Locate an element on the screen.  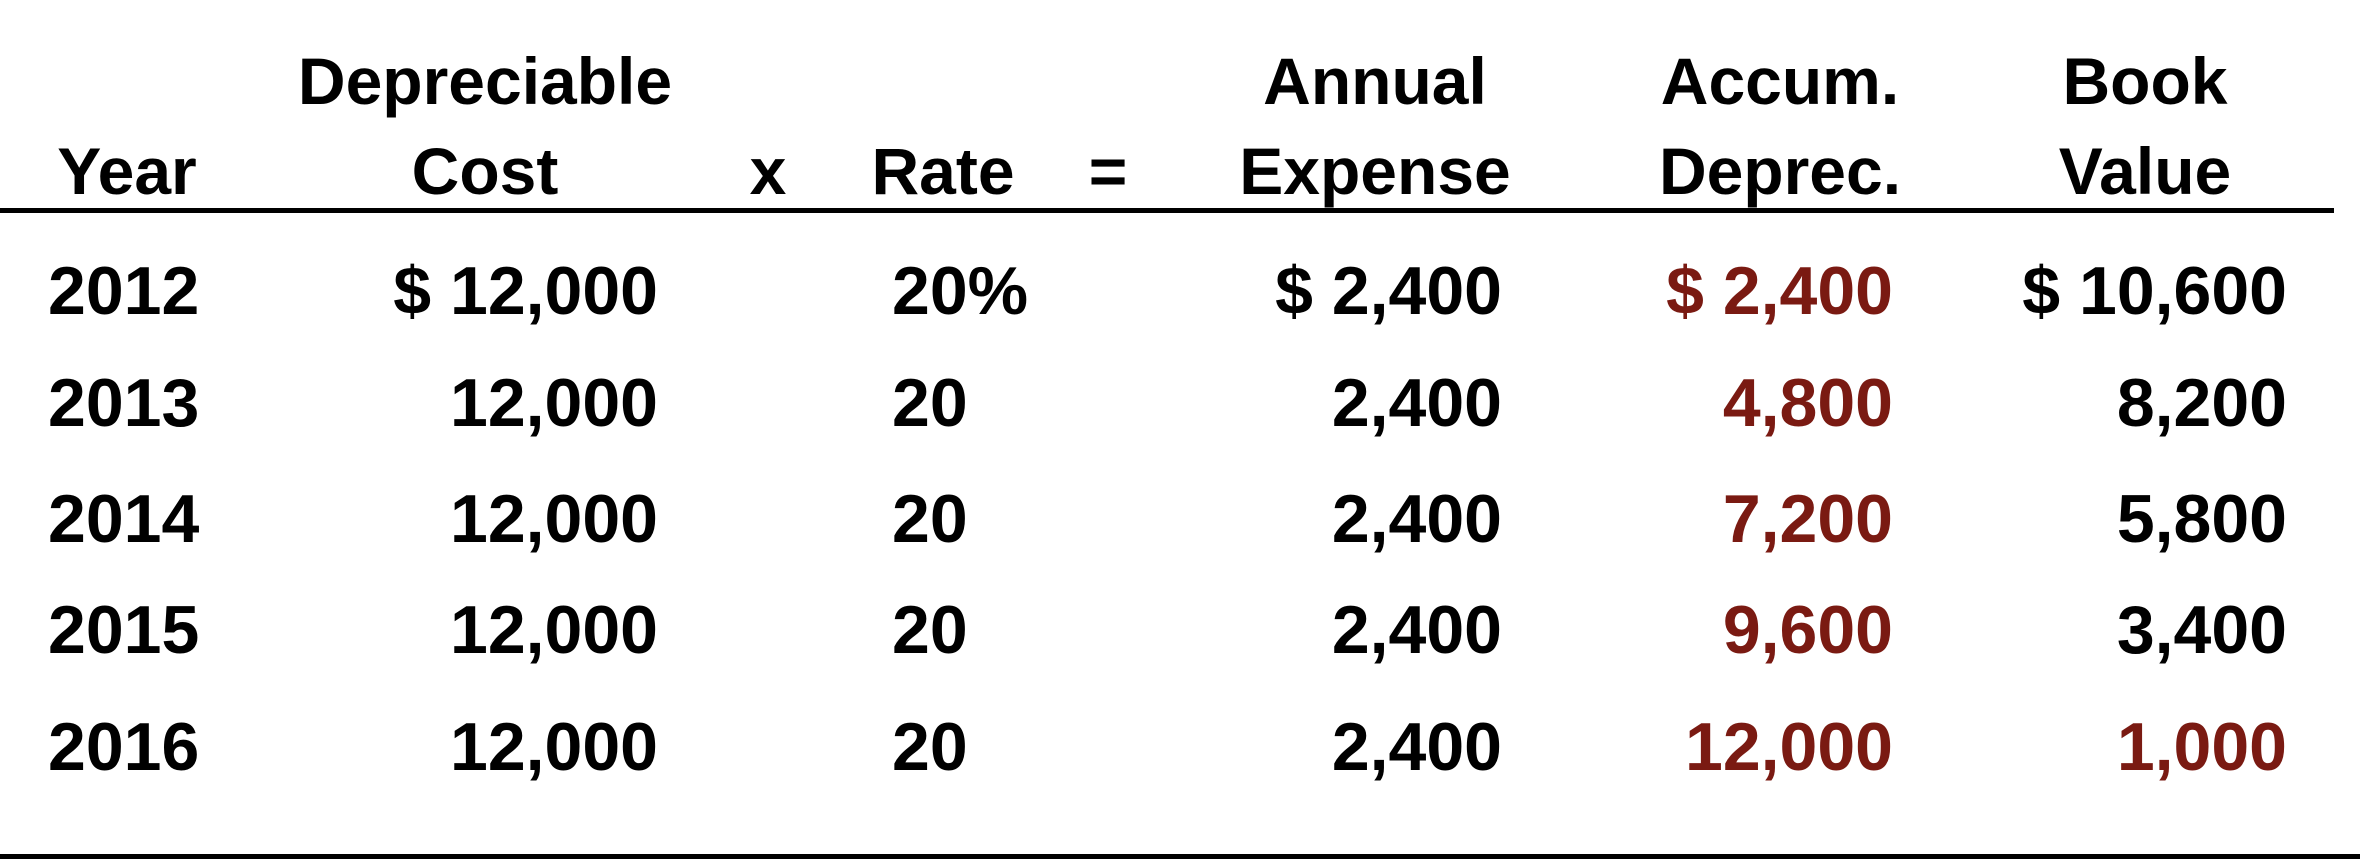
cell-annual-expense: $ 2,400 is located at coordinates (1388, 291).